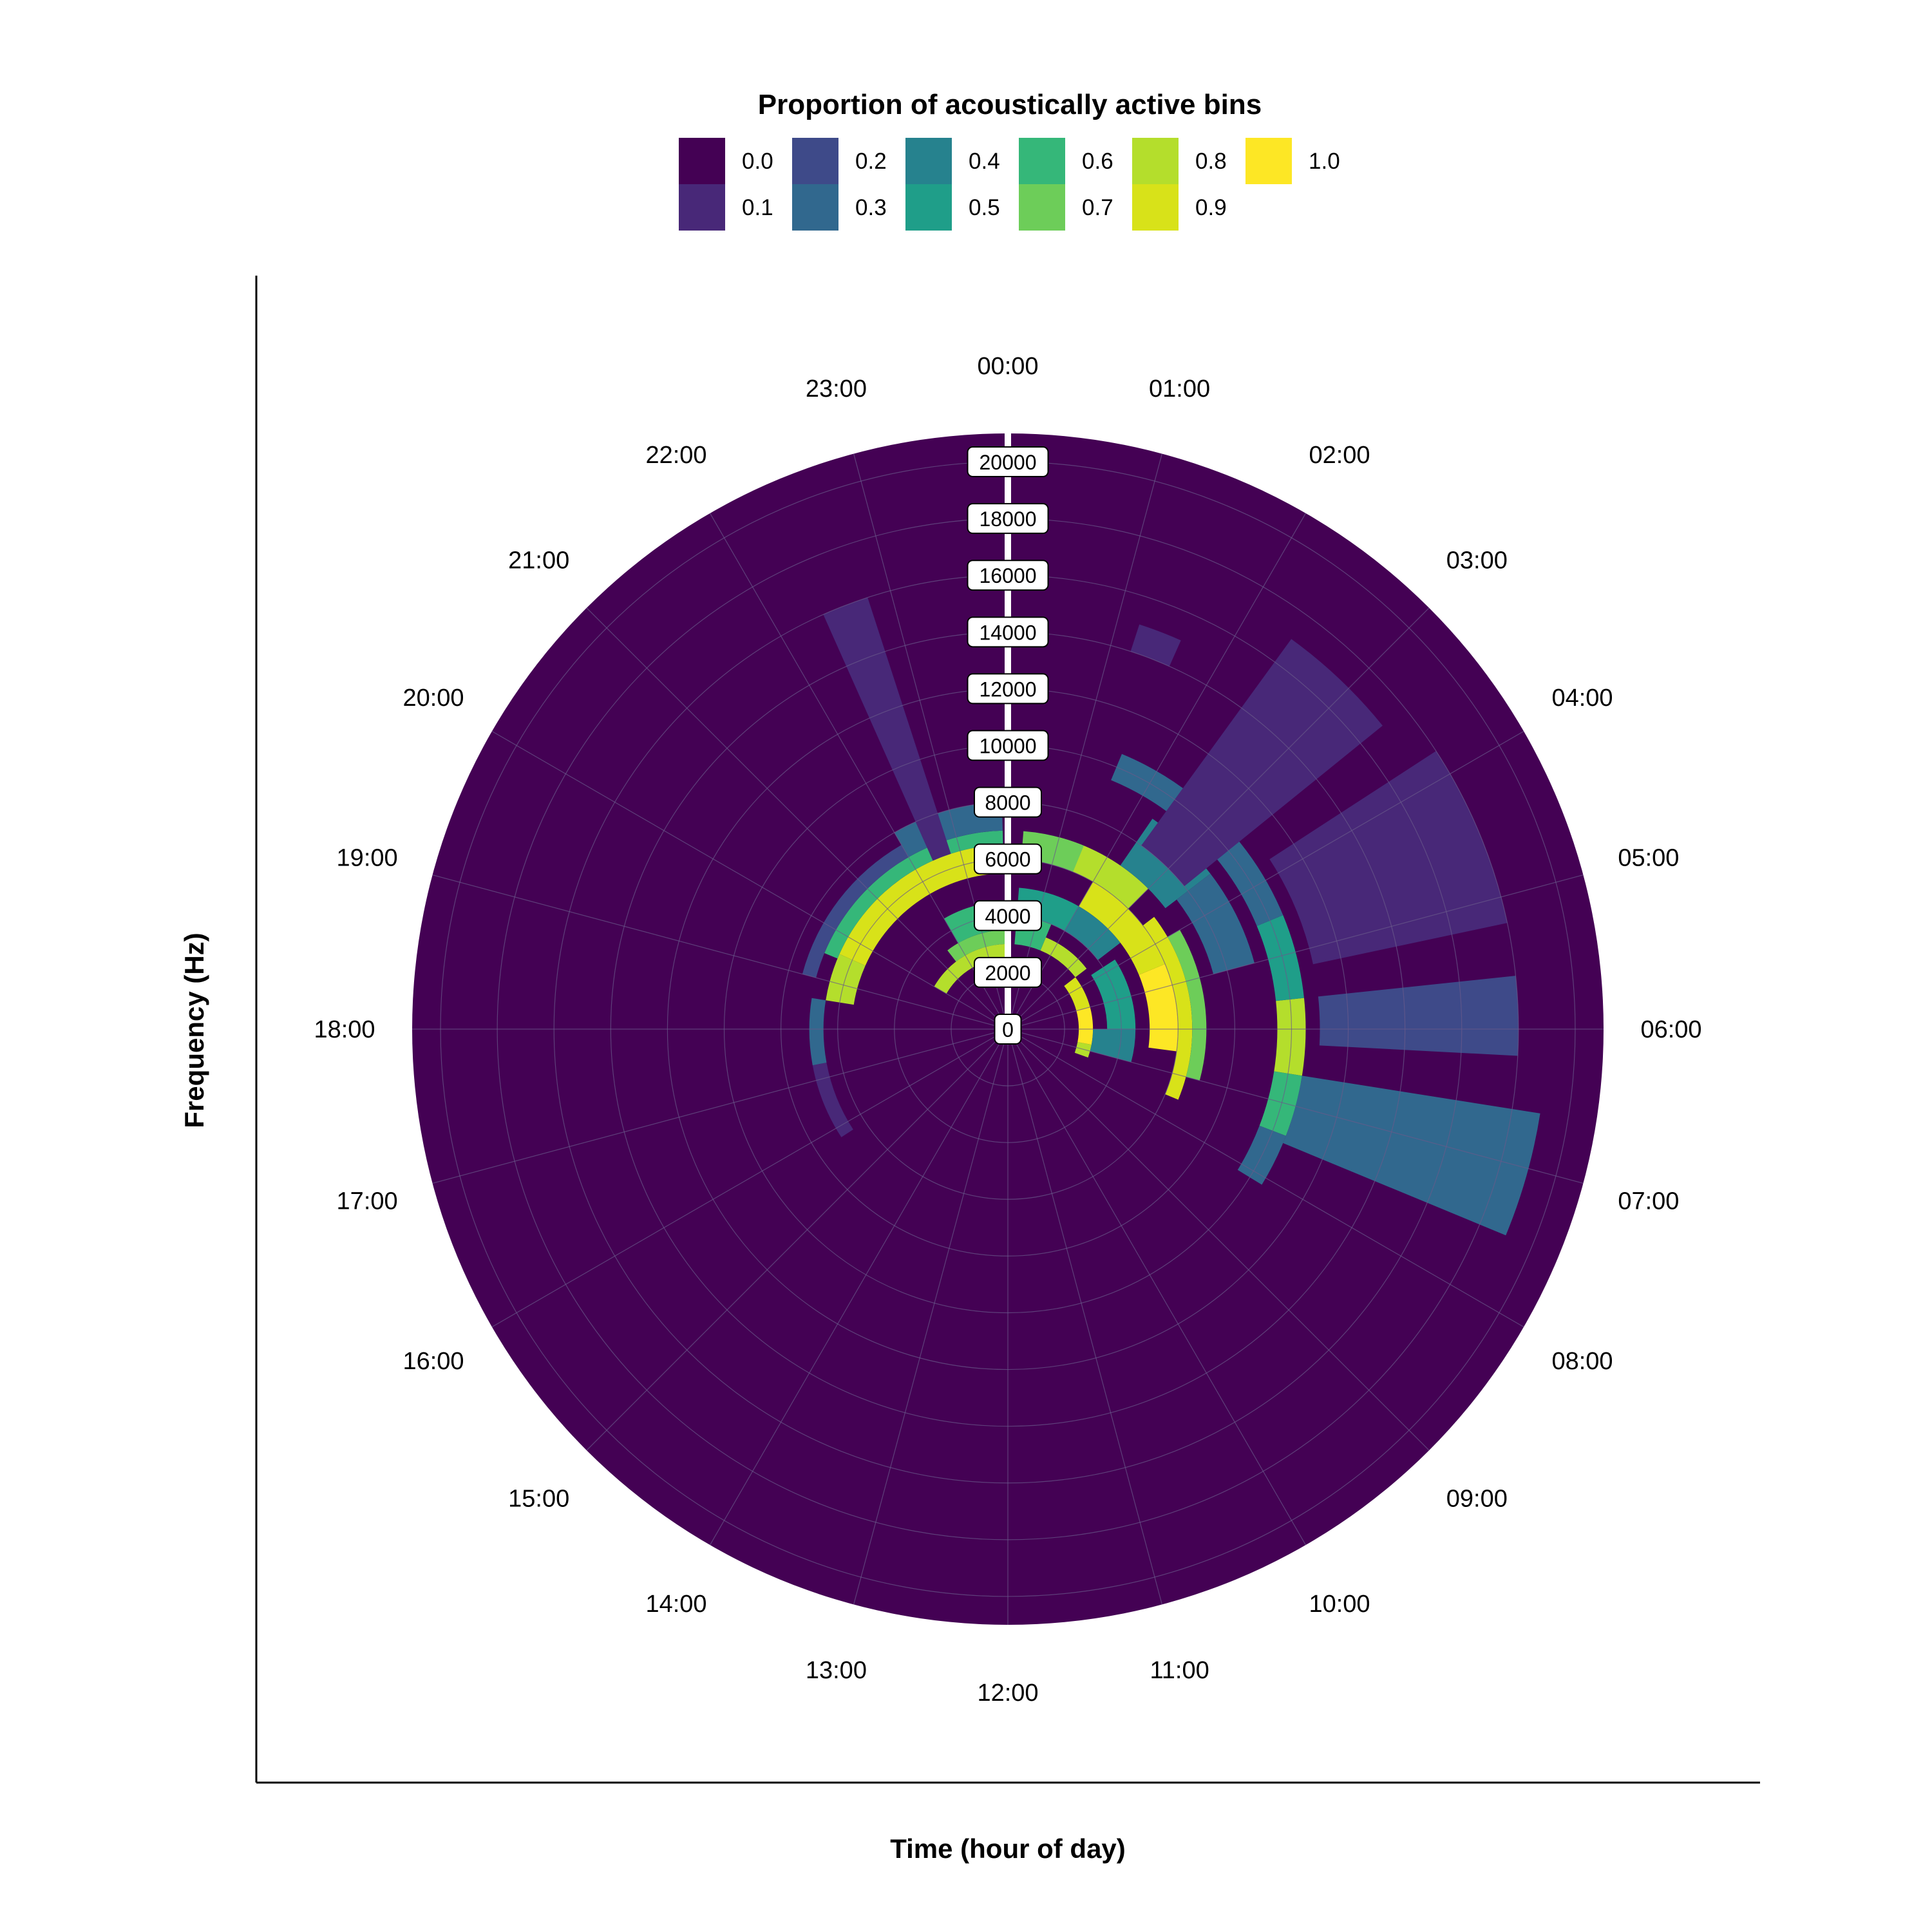  Describe the element at coordinates (1324, 161) in the screenshot. I see `legend-label: 1.0` at that location.